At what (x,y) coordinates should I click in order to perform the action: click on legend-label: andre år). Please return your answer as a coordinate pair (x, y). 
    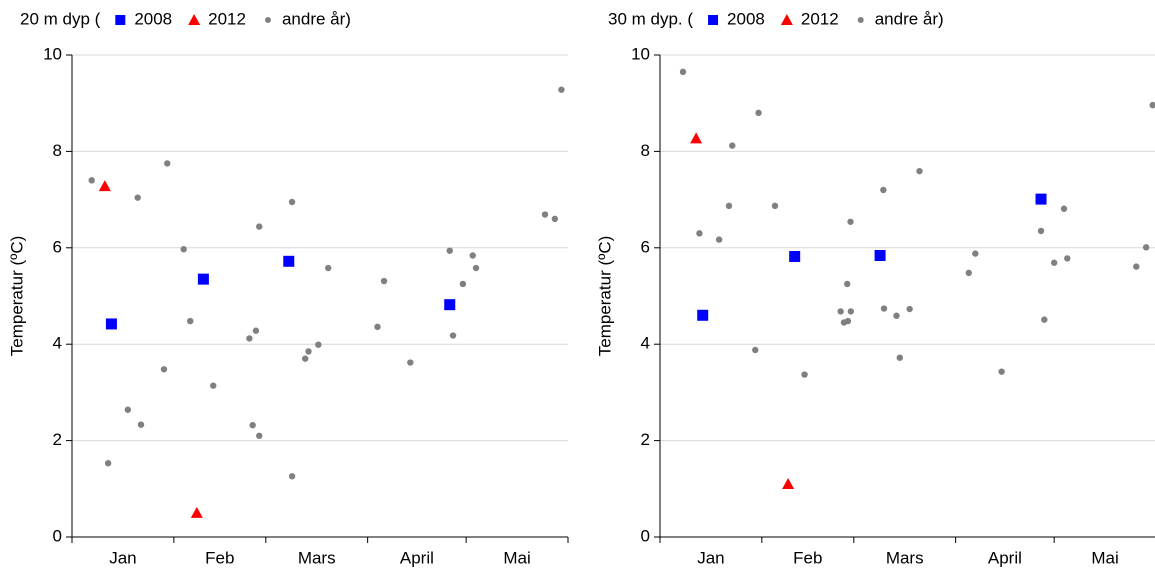
    Looking at the image, I should click on (909, 18).